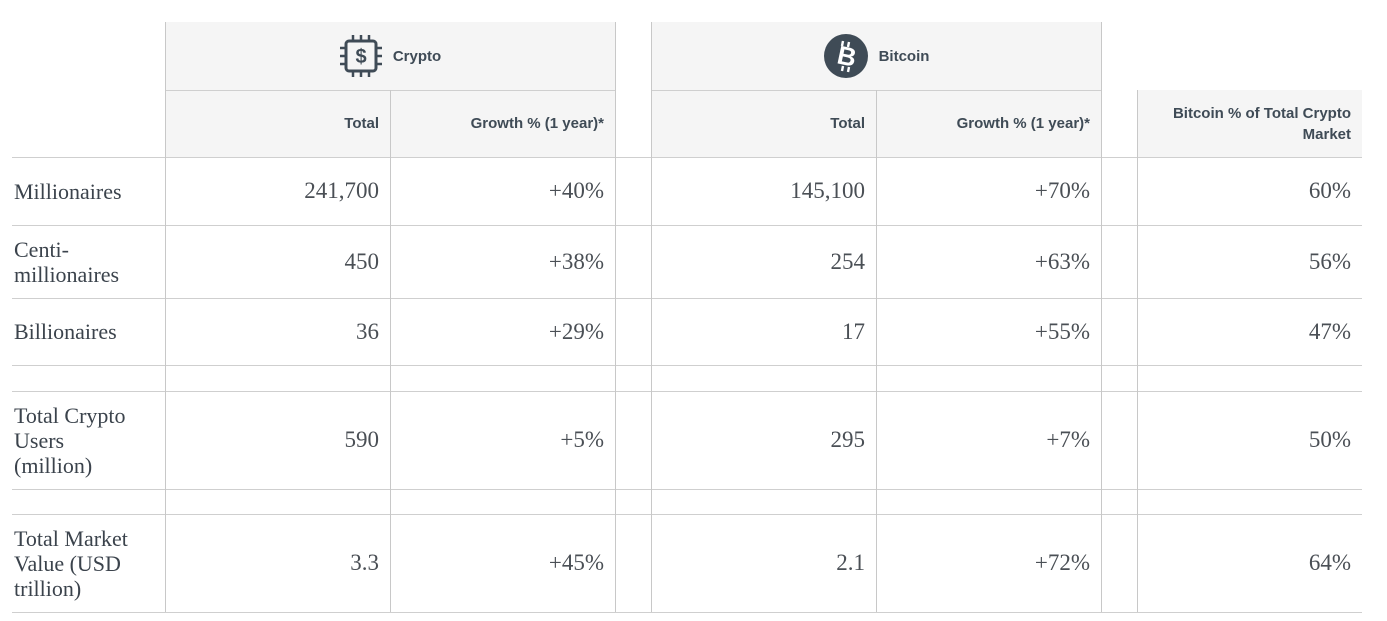 This screenshot has width=1387, height=621. What do you see at coordinates (65, 331) in the screenshot?
I see `row-label: Billionaires` at bounding box center [65, 331].